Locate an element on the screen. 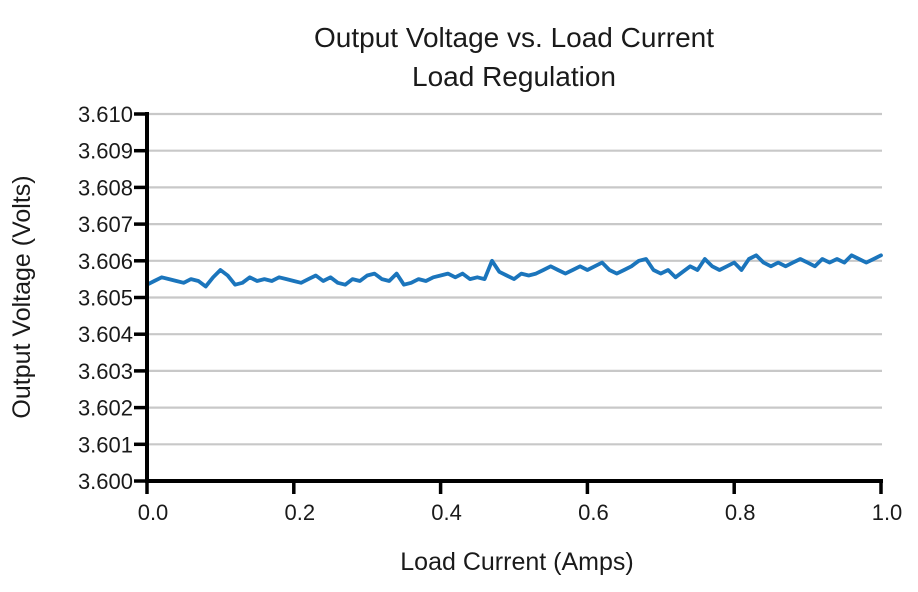  x-tick-label: 0.2 is located at coordinates (300, 512).